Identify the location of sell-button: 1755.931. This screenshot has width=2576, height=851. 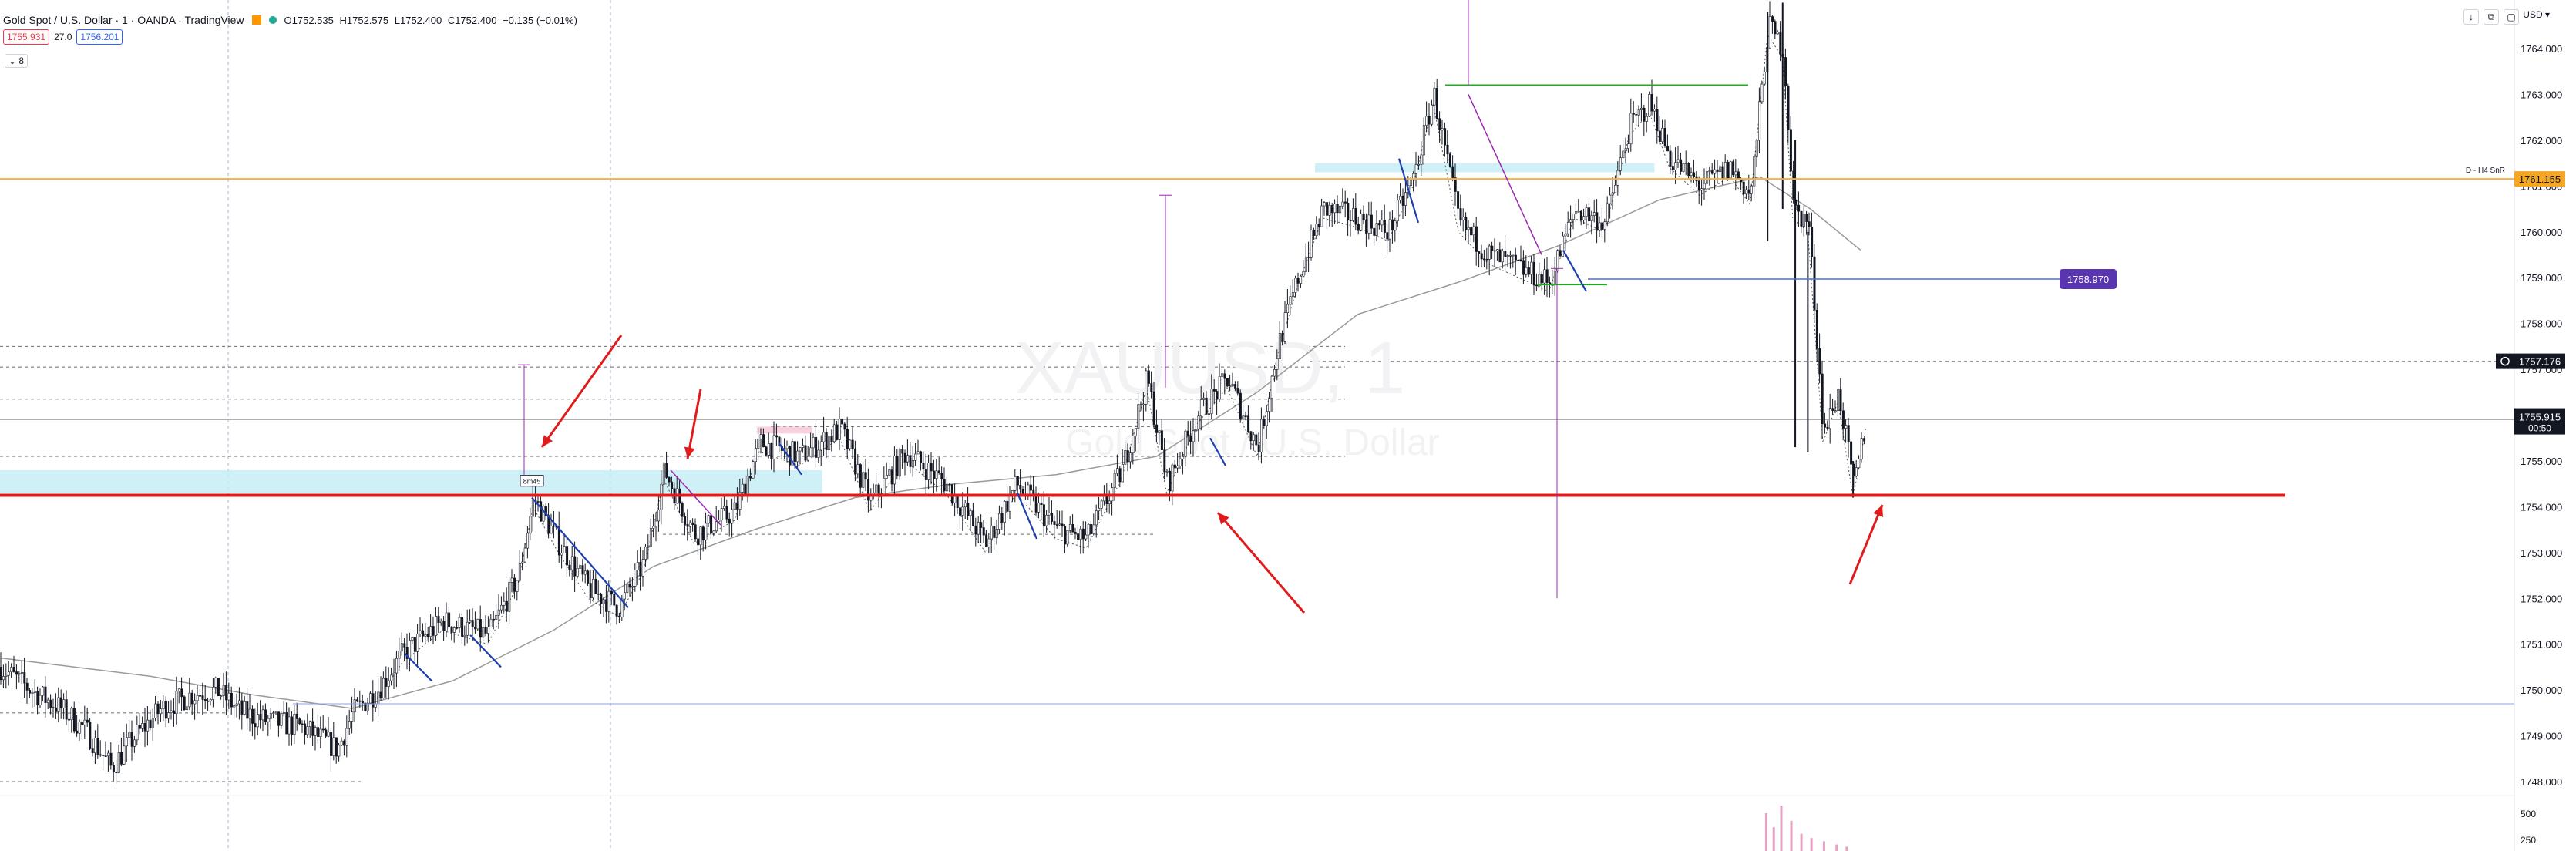
(26, 37).